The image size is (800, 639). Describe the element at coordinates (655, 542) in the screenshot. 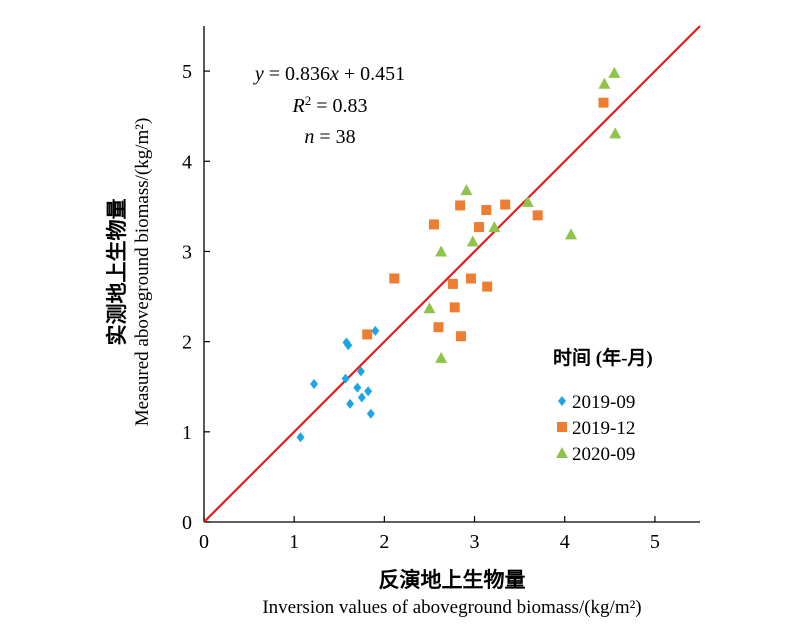

I see `x-tick-label: 5` at that location.